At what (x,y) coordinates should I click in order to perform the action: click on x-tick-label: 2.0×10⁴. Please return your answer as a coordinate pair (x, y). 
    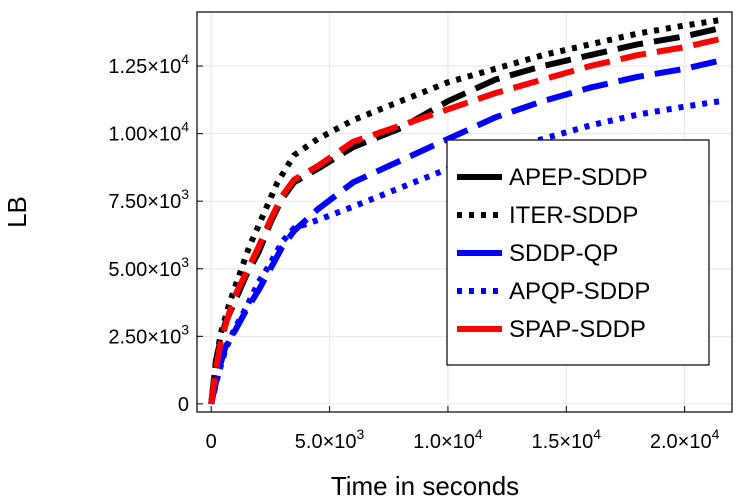
    Looking at the image, I should click on (685, 439).